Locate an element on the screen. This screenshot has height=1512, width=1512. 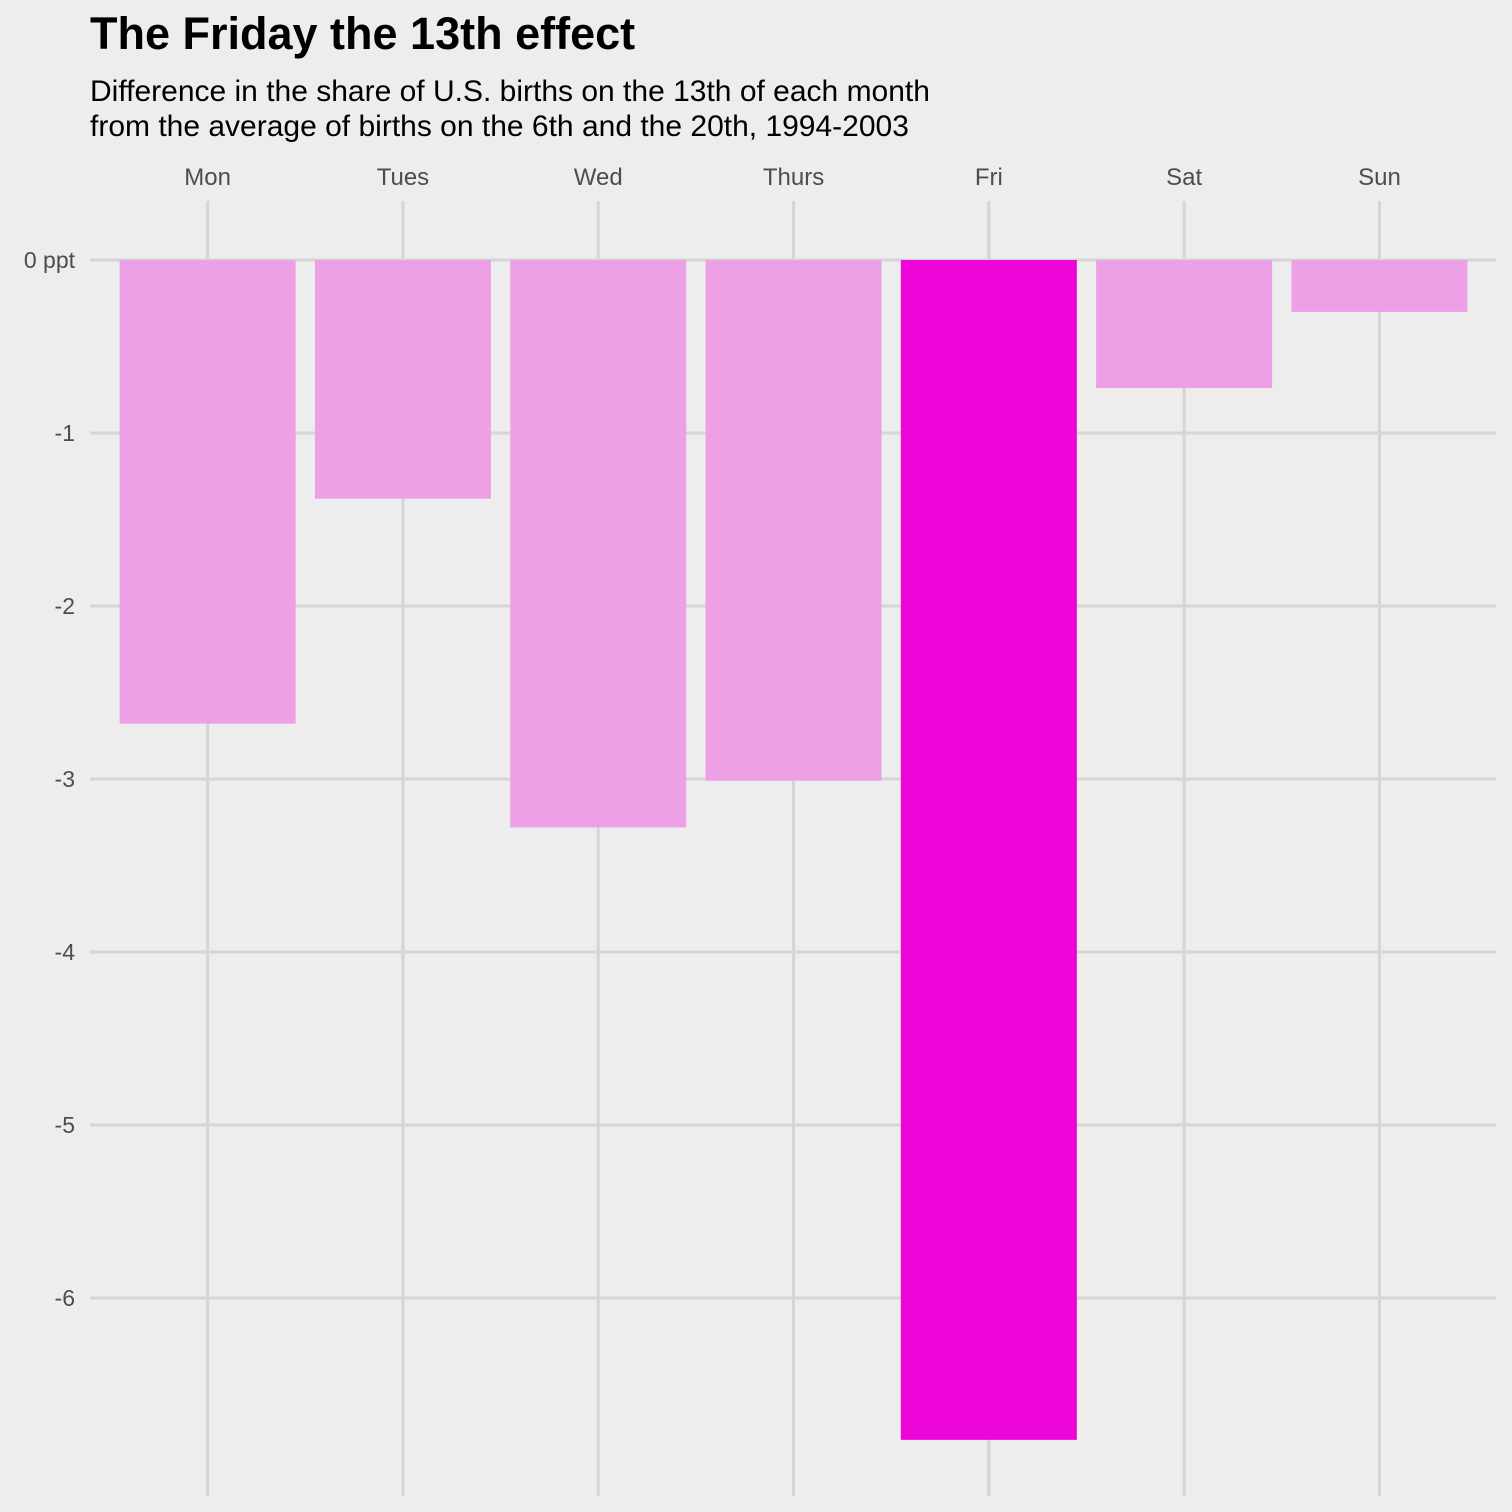
x-tick-label: Tues is located at coordinates (403, 177).